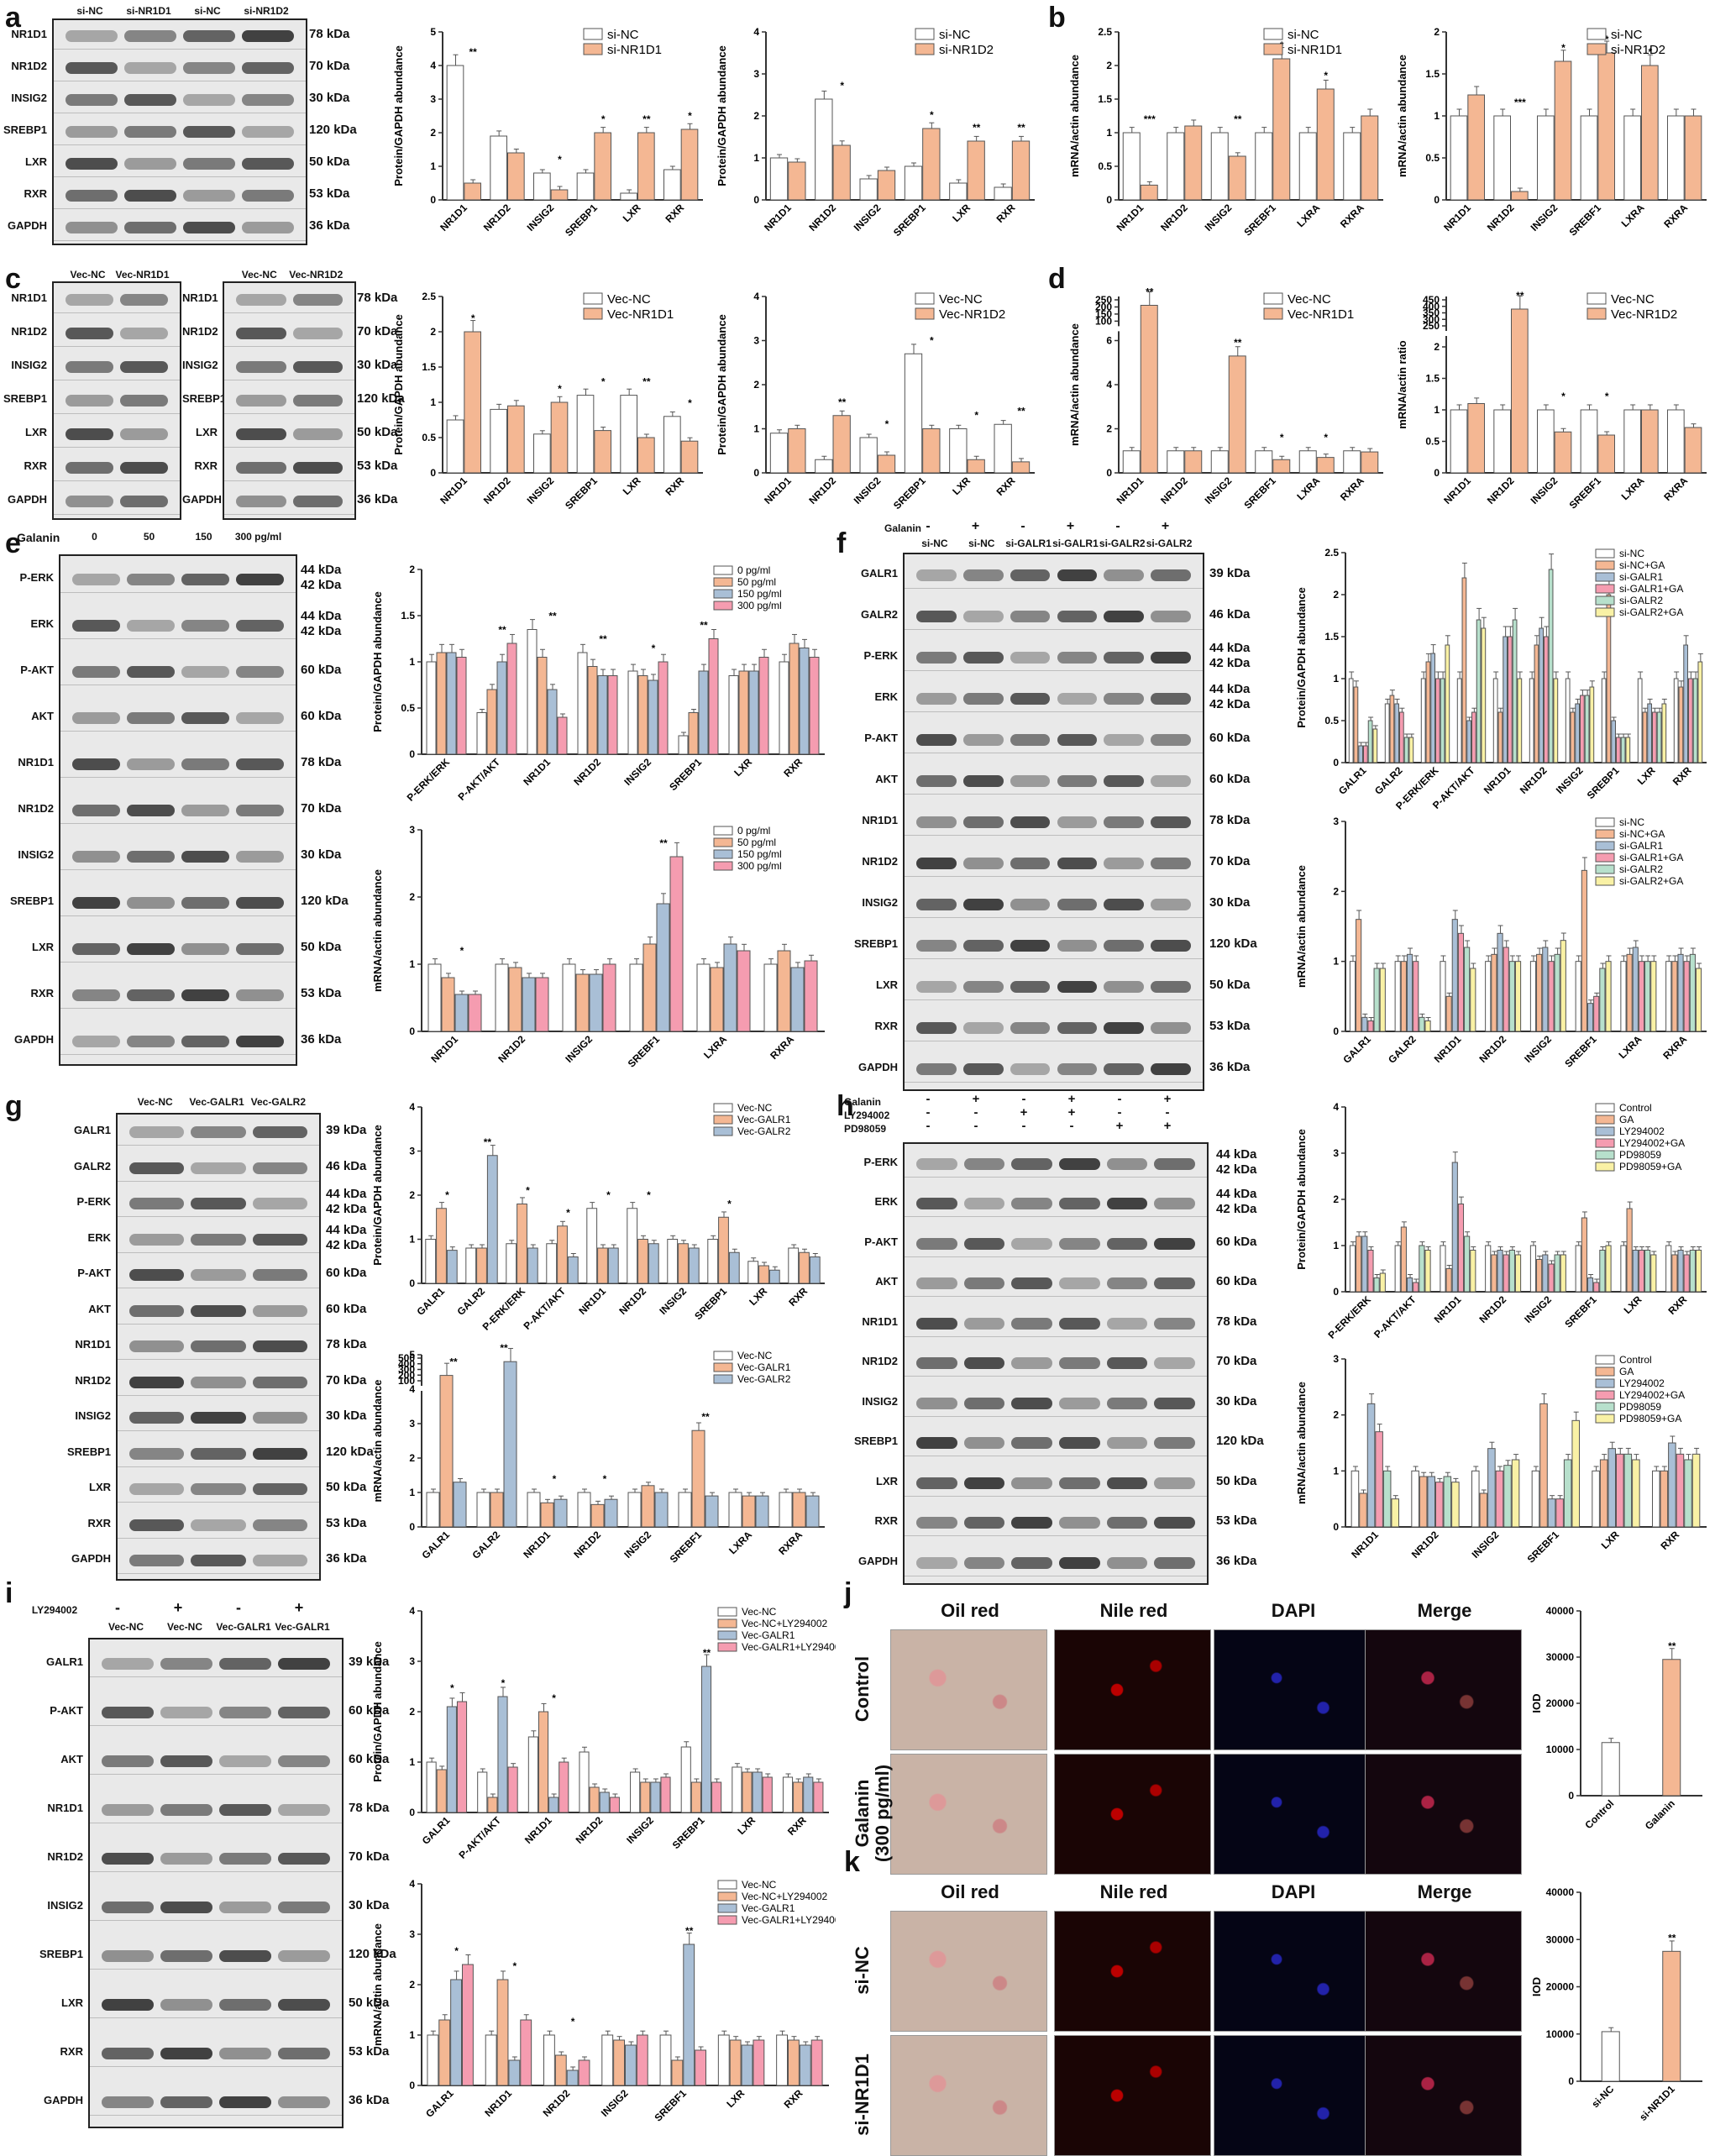  Describe the element at coordinates (1240, 1442) in the screenshot. I see `panel-h-kda-label: 120 kDa` at that location.